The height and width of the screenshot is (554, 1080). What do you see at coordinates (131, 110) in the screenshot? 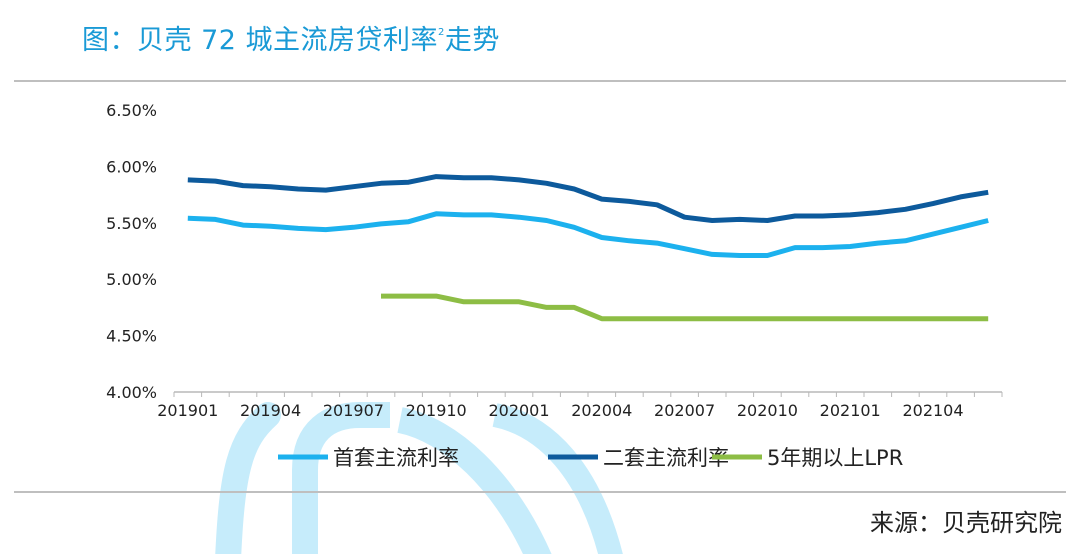
I see `y-tick-label: 6.50%` at bounding box center [131, 110].